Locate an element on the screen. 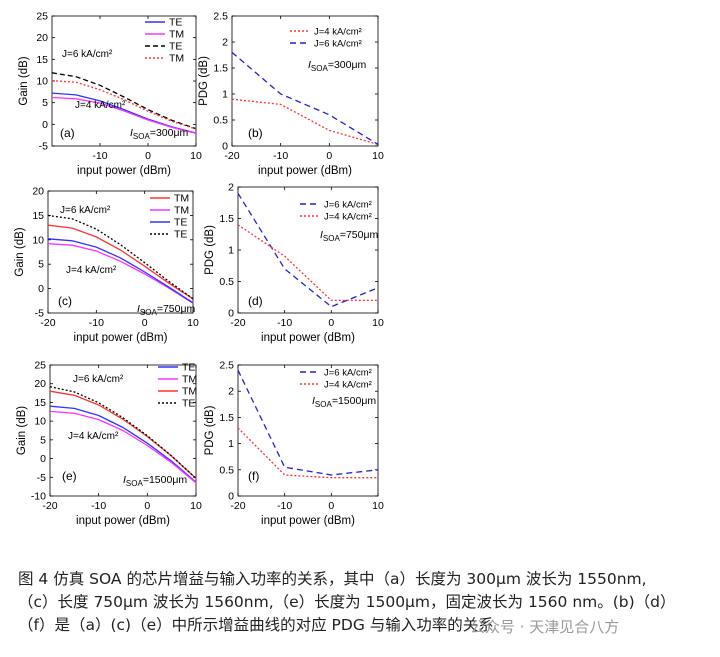 The height and width of the screenshot is (657, 720). plot-frame-c is located at coordinates (120, 252).